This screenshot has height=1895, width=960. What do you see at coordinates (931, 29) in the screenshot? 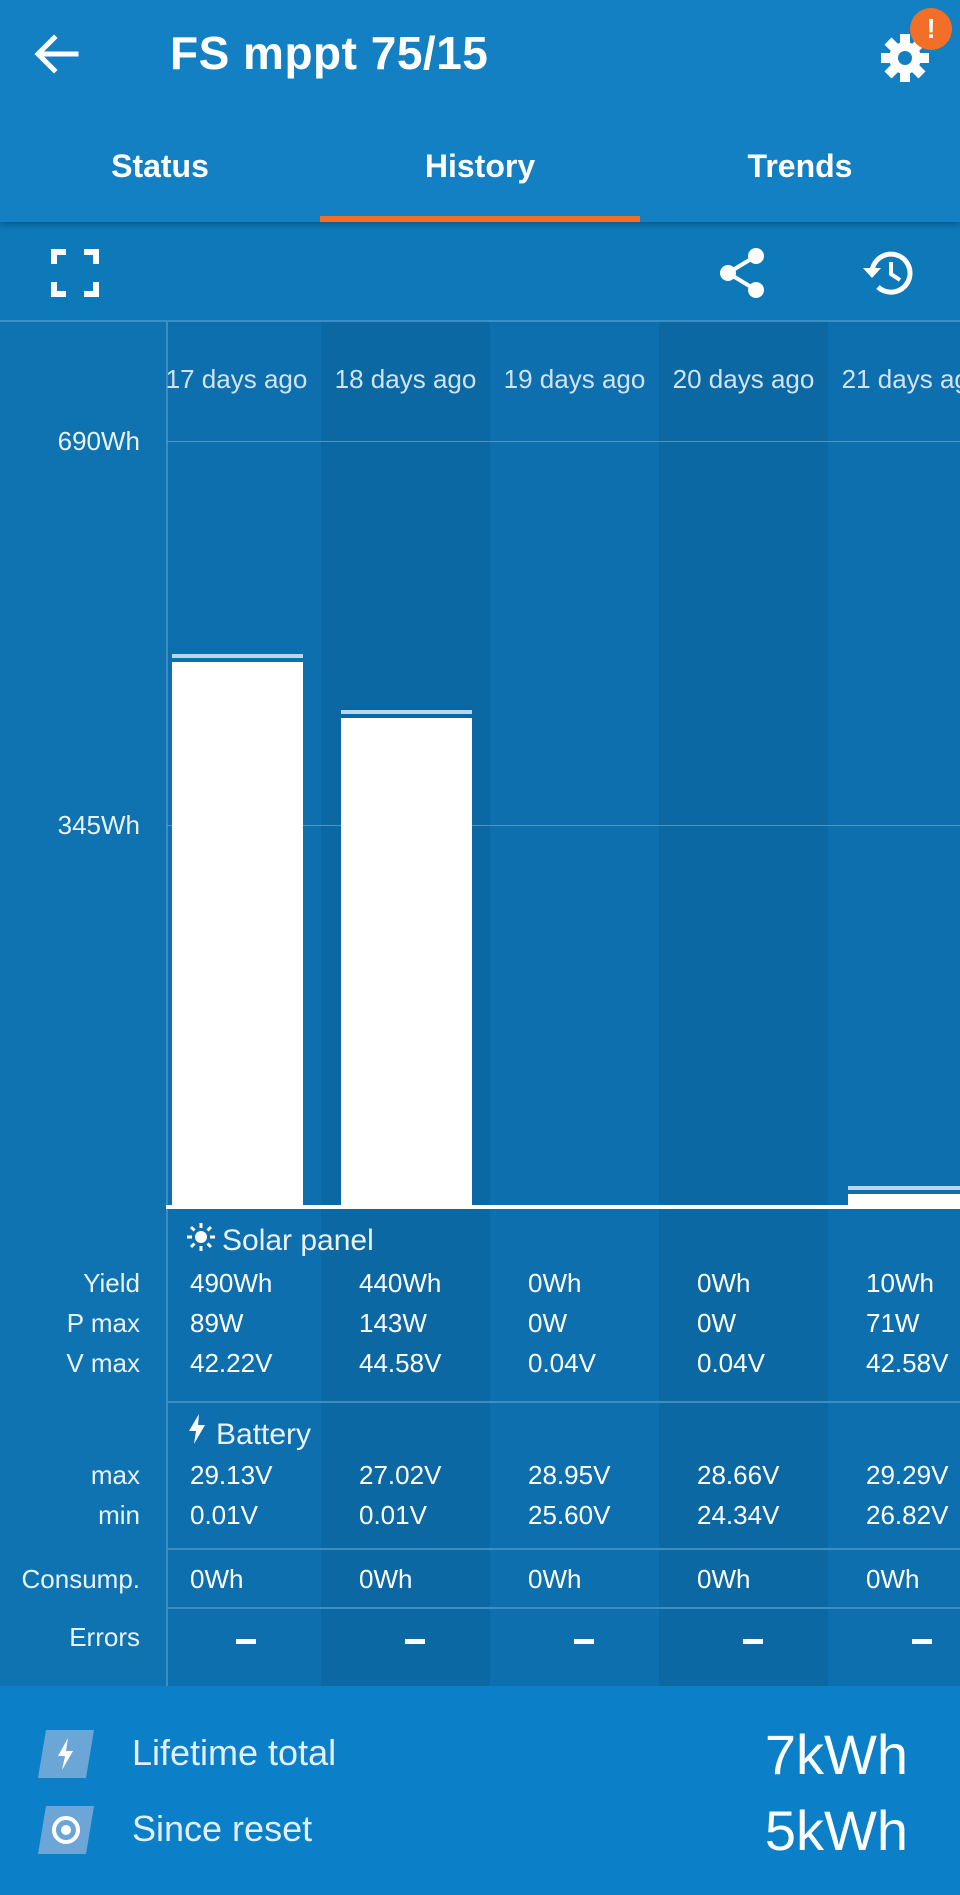
I see `notification-badge: !` at bounding box center [931, 29].